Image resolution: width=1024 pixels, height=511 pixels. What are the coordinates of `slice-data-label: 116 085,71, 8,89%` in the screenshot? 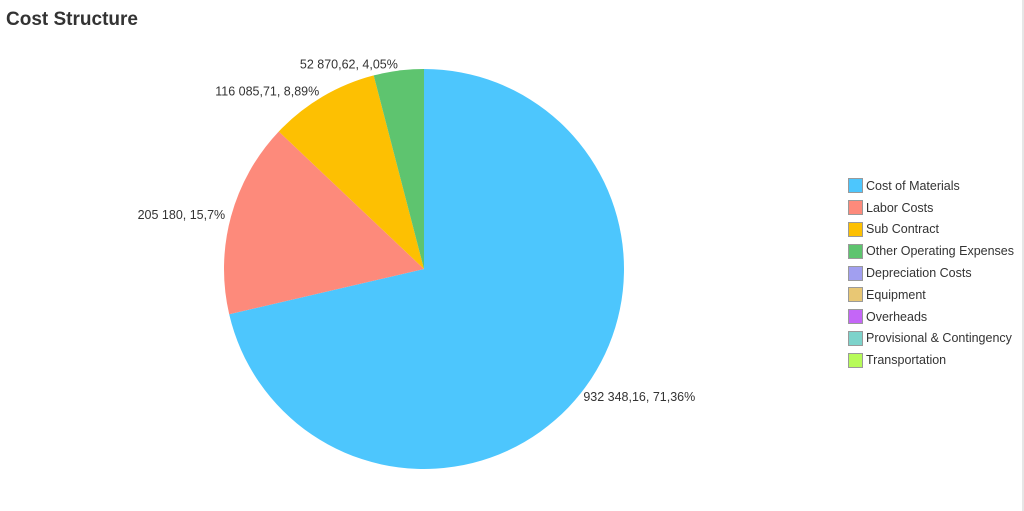 It's located at (267, 92).